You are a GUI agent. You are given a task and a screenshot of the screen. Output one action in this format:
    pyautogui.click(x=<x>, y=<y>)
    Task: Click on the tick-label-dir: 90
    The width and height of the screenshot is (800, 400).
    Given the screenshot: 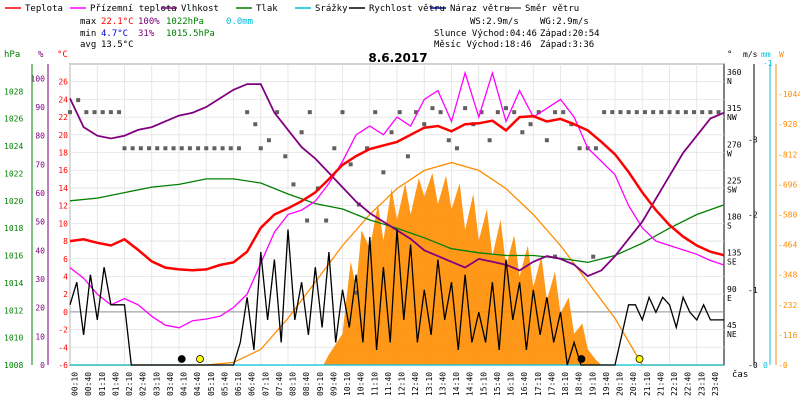 What is the action you would take?
    pyautogui.click(x=732, y=289)
    